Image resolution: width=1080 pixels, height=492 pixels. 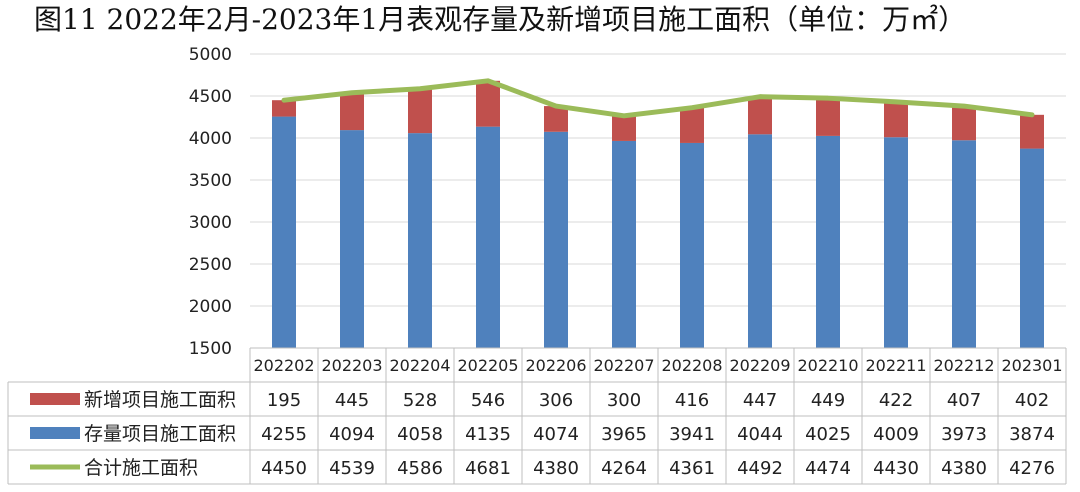 What do you see at coordinates (210, 349) in the screenshot?
I see `y-tick-label: 1500` at bounding box center [210, 349].